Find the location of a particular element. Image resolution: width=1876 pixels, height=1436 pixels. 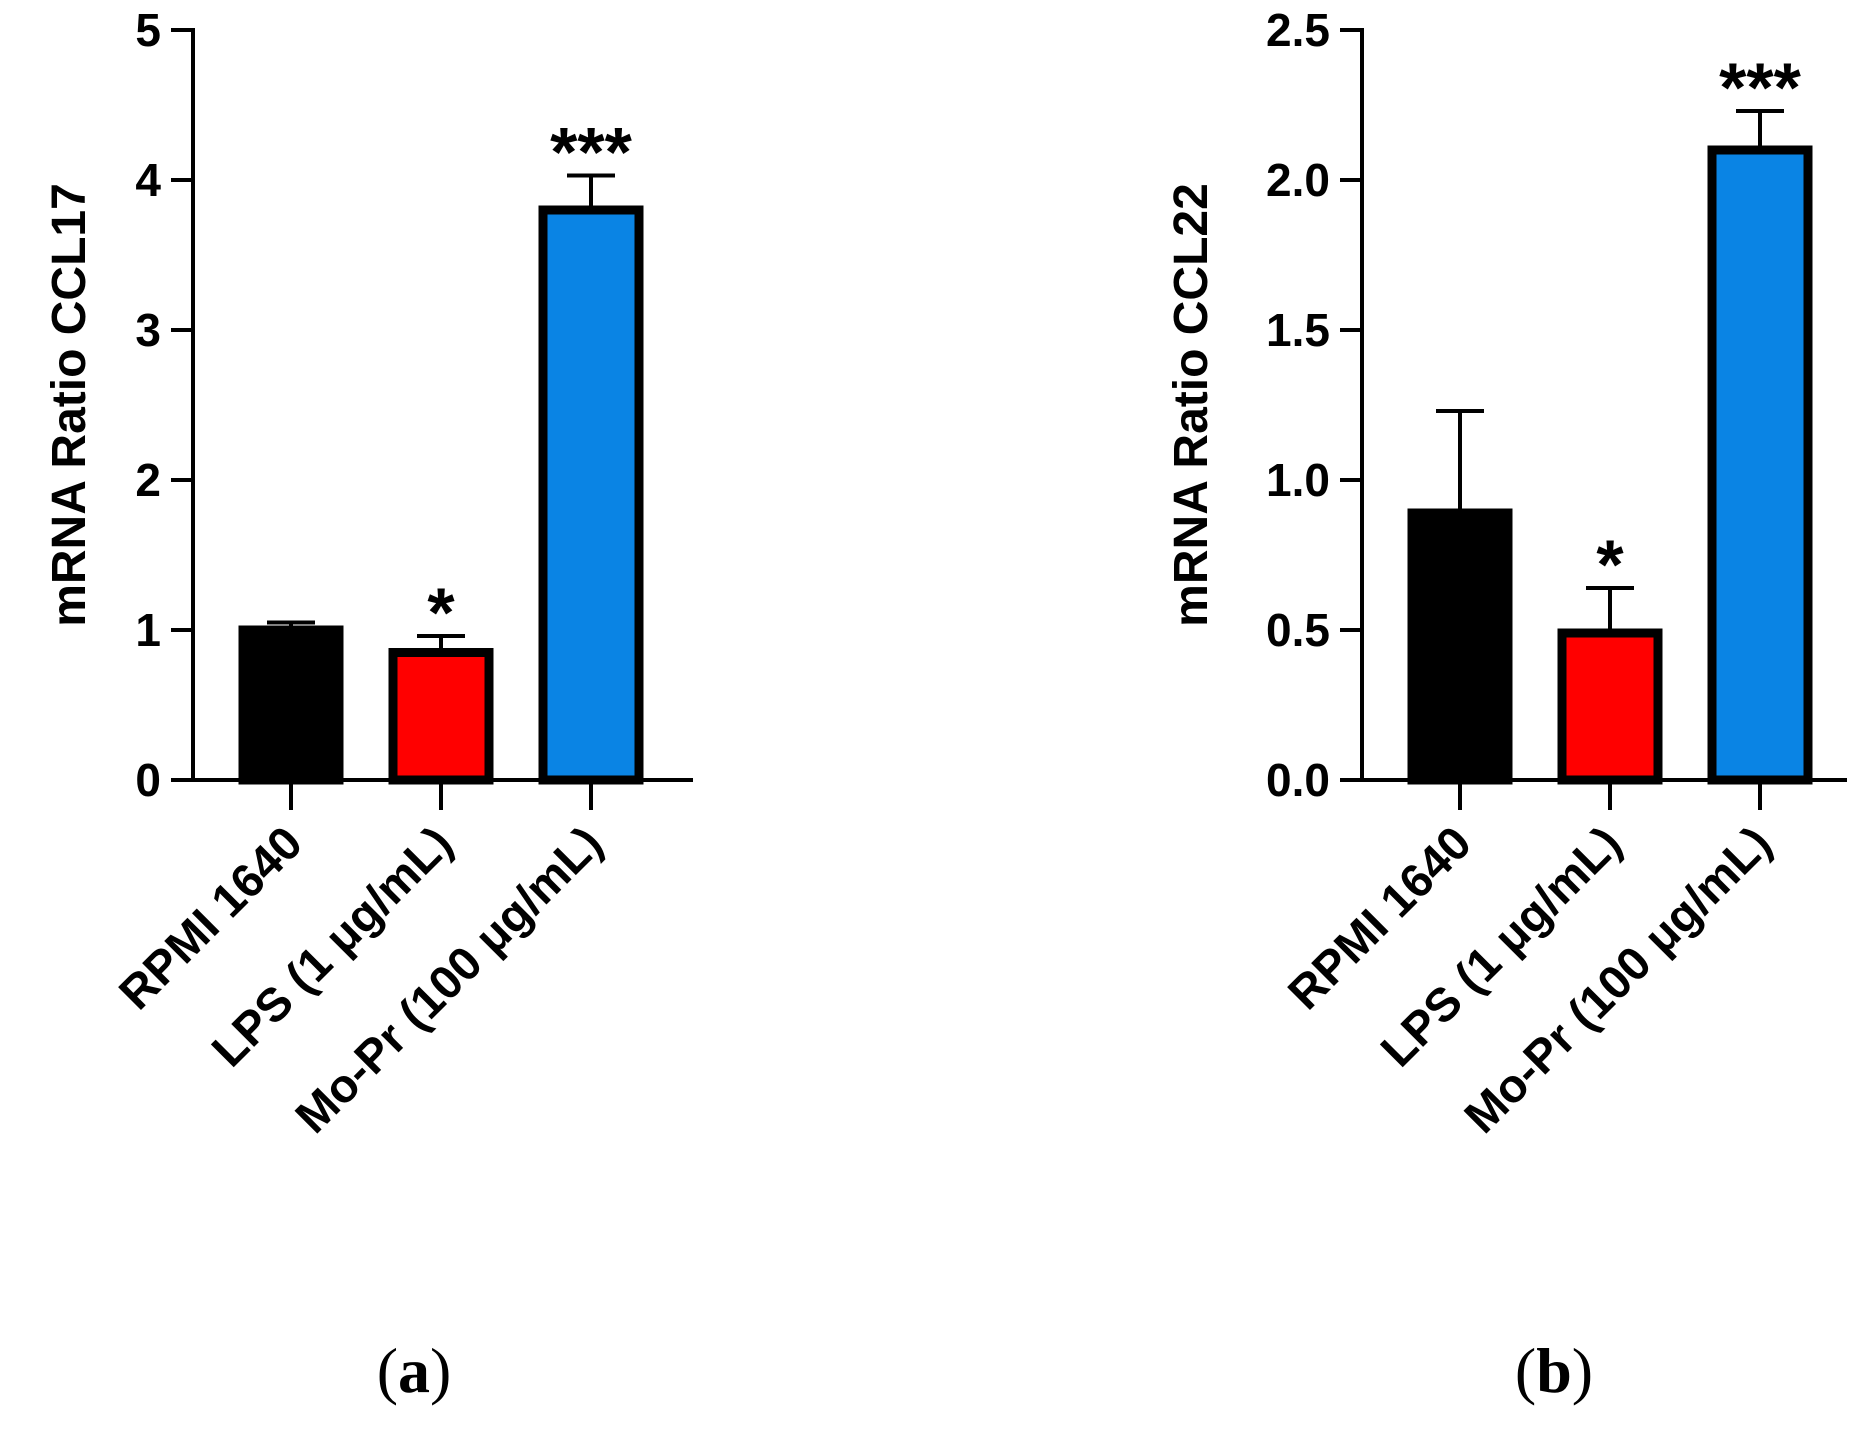

y-tick-label-a-3: 3 is located at coordinates (148, 330).